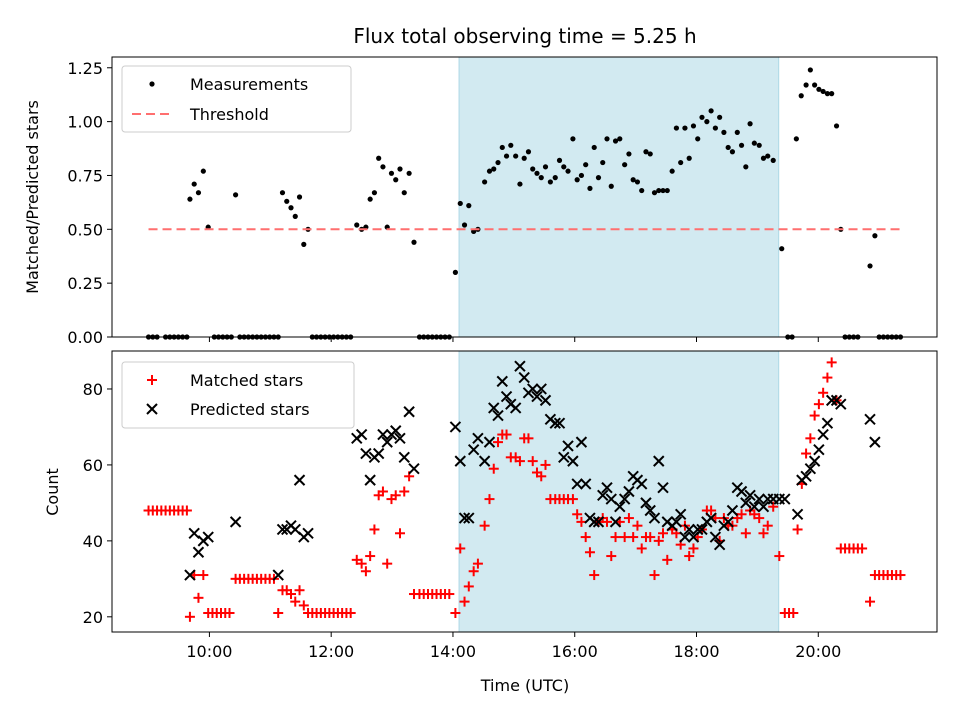 The height and width of the screenshot is (720, 960). What do you see at coordinates (32, 197) in the screenshot?
I see `top-y-axis-label: Matched/Predicted stars` at bounding box center [32, 197].